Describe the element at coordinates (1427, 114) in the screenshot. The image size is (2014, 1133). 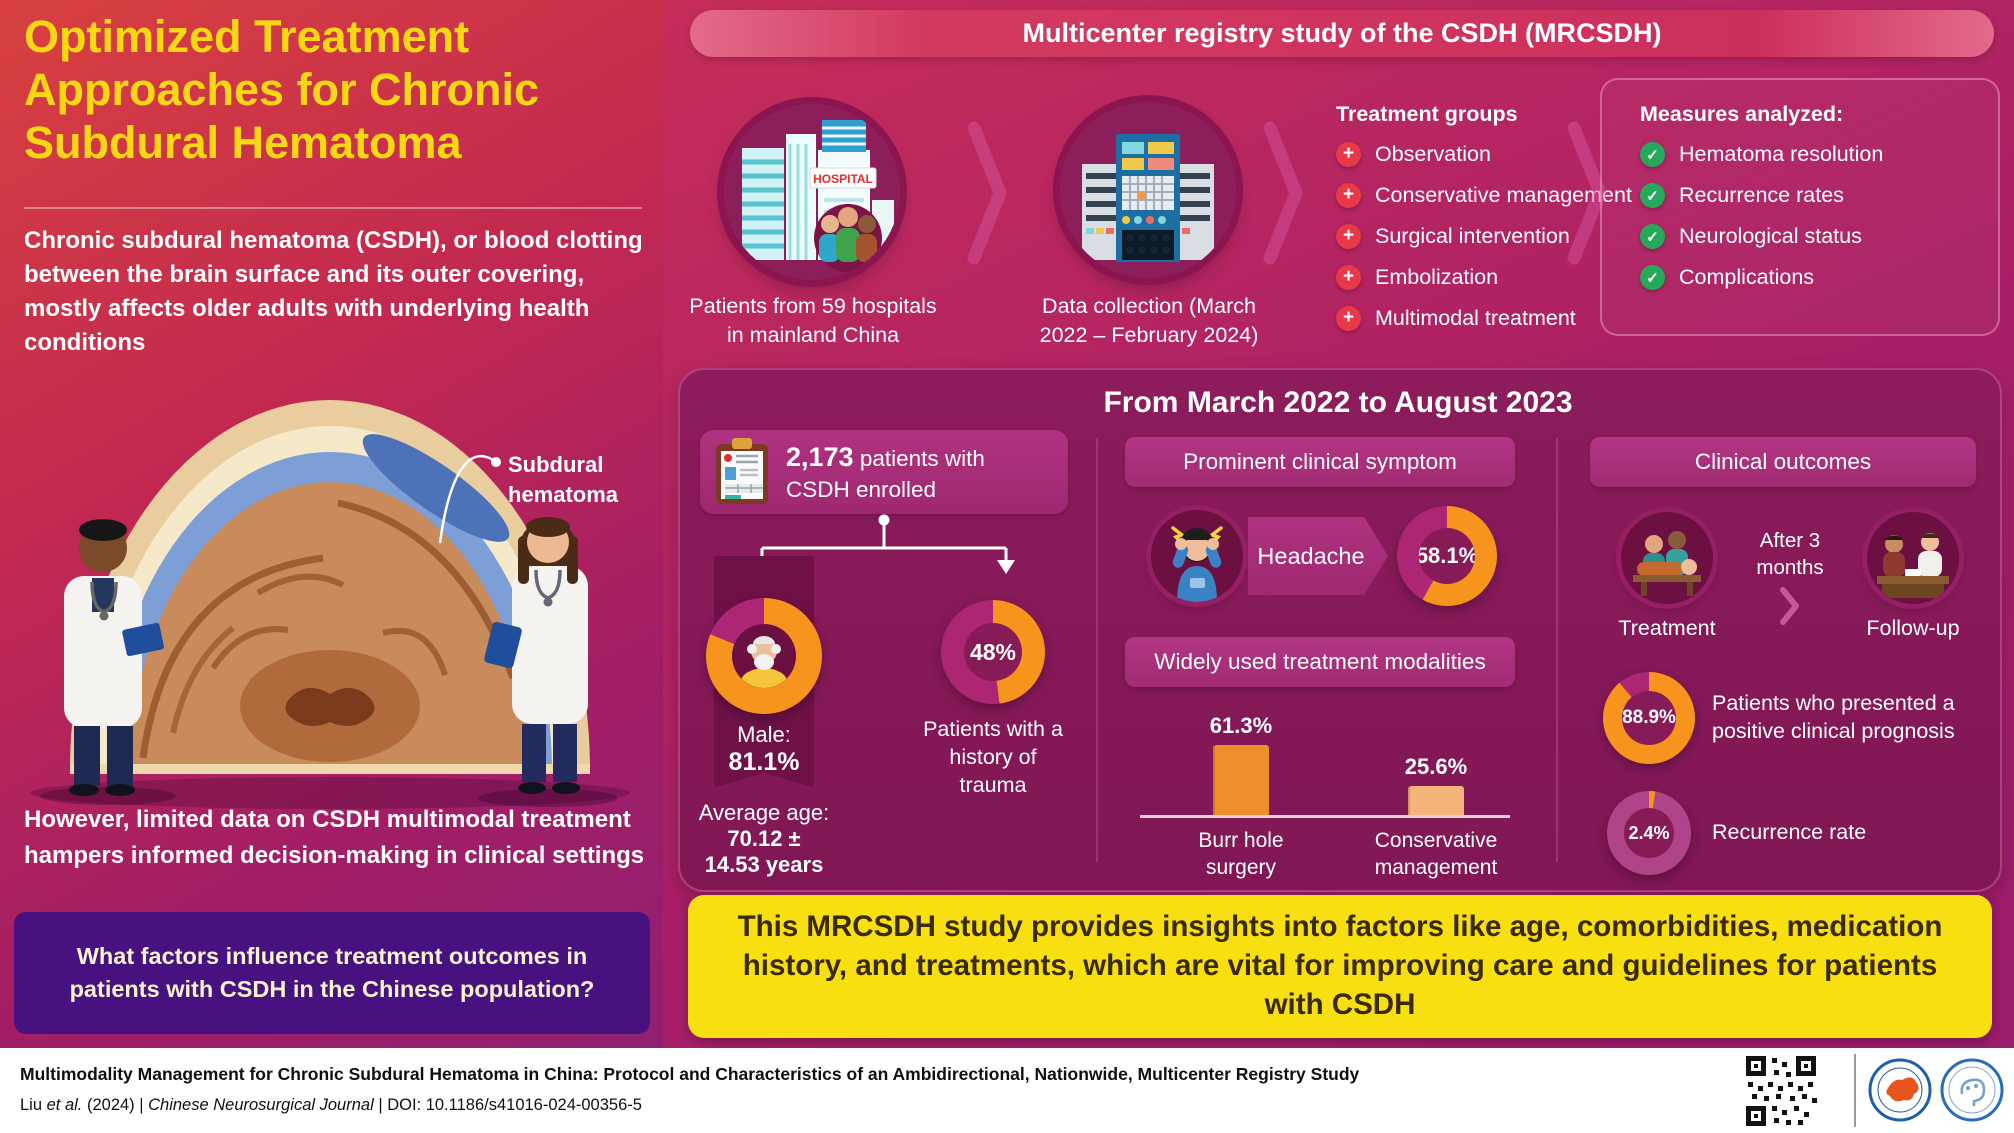
I see `treatment-groups-heading: Treatment groups` at that location.